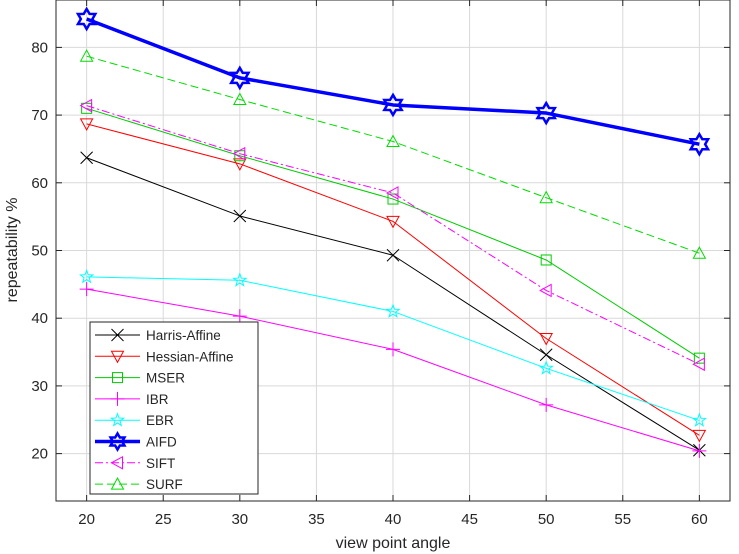 The image size is (739, 554). I want to click on x-tick-label: 45, so click(469, 519).